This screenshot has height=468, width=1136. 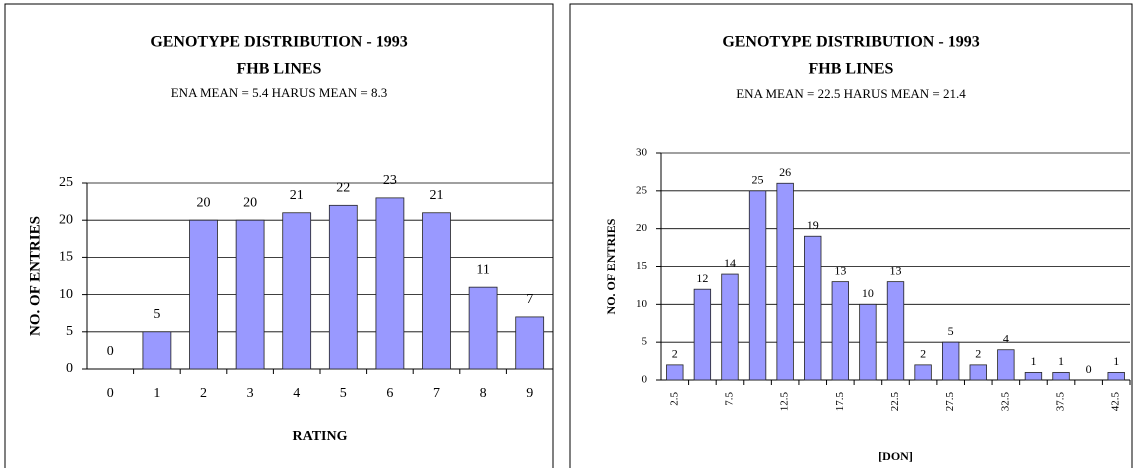 What do you see at coordinates (529, 299) in the screenshot?
I see `value-label: 7` at bounding box center [529, 299].